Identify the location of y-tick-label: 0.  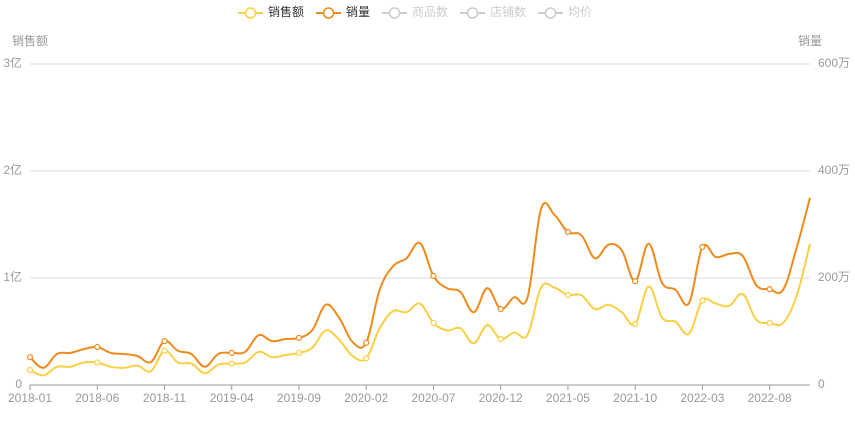
(18, 384).